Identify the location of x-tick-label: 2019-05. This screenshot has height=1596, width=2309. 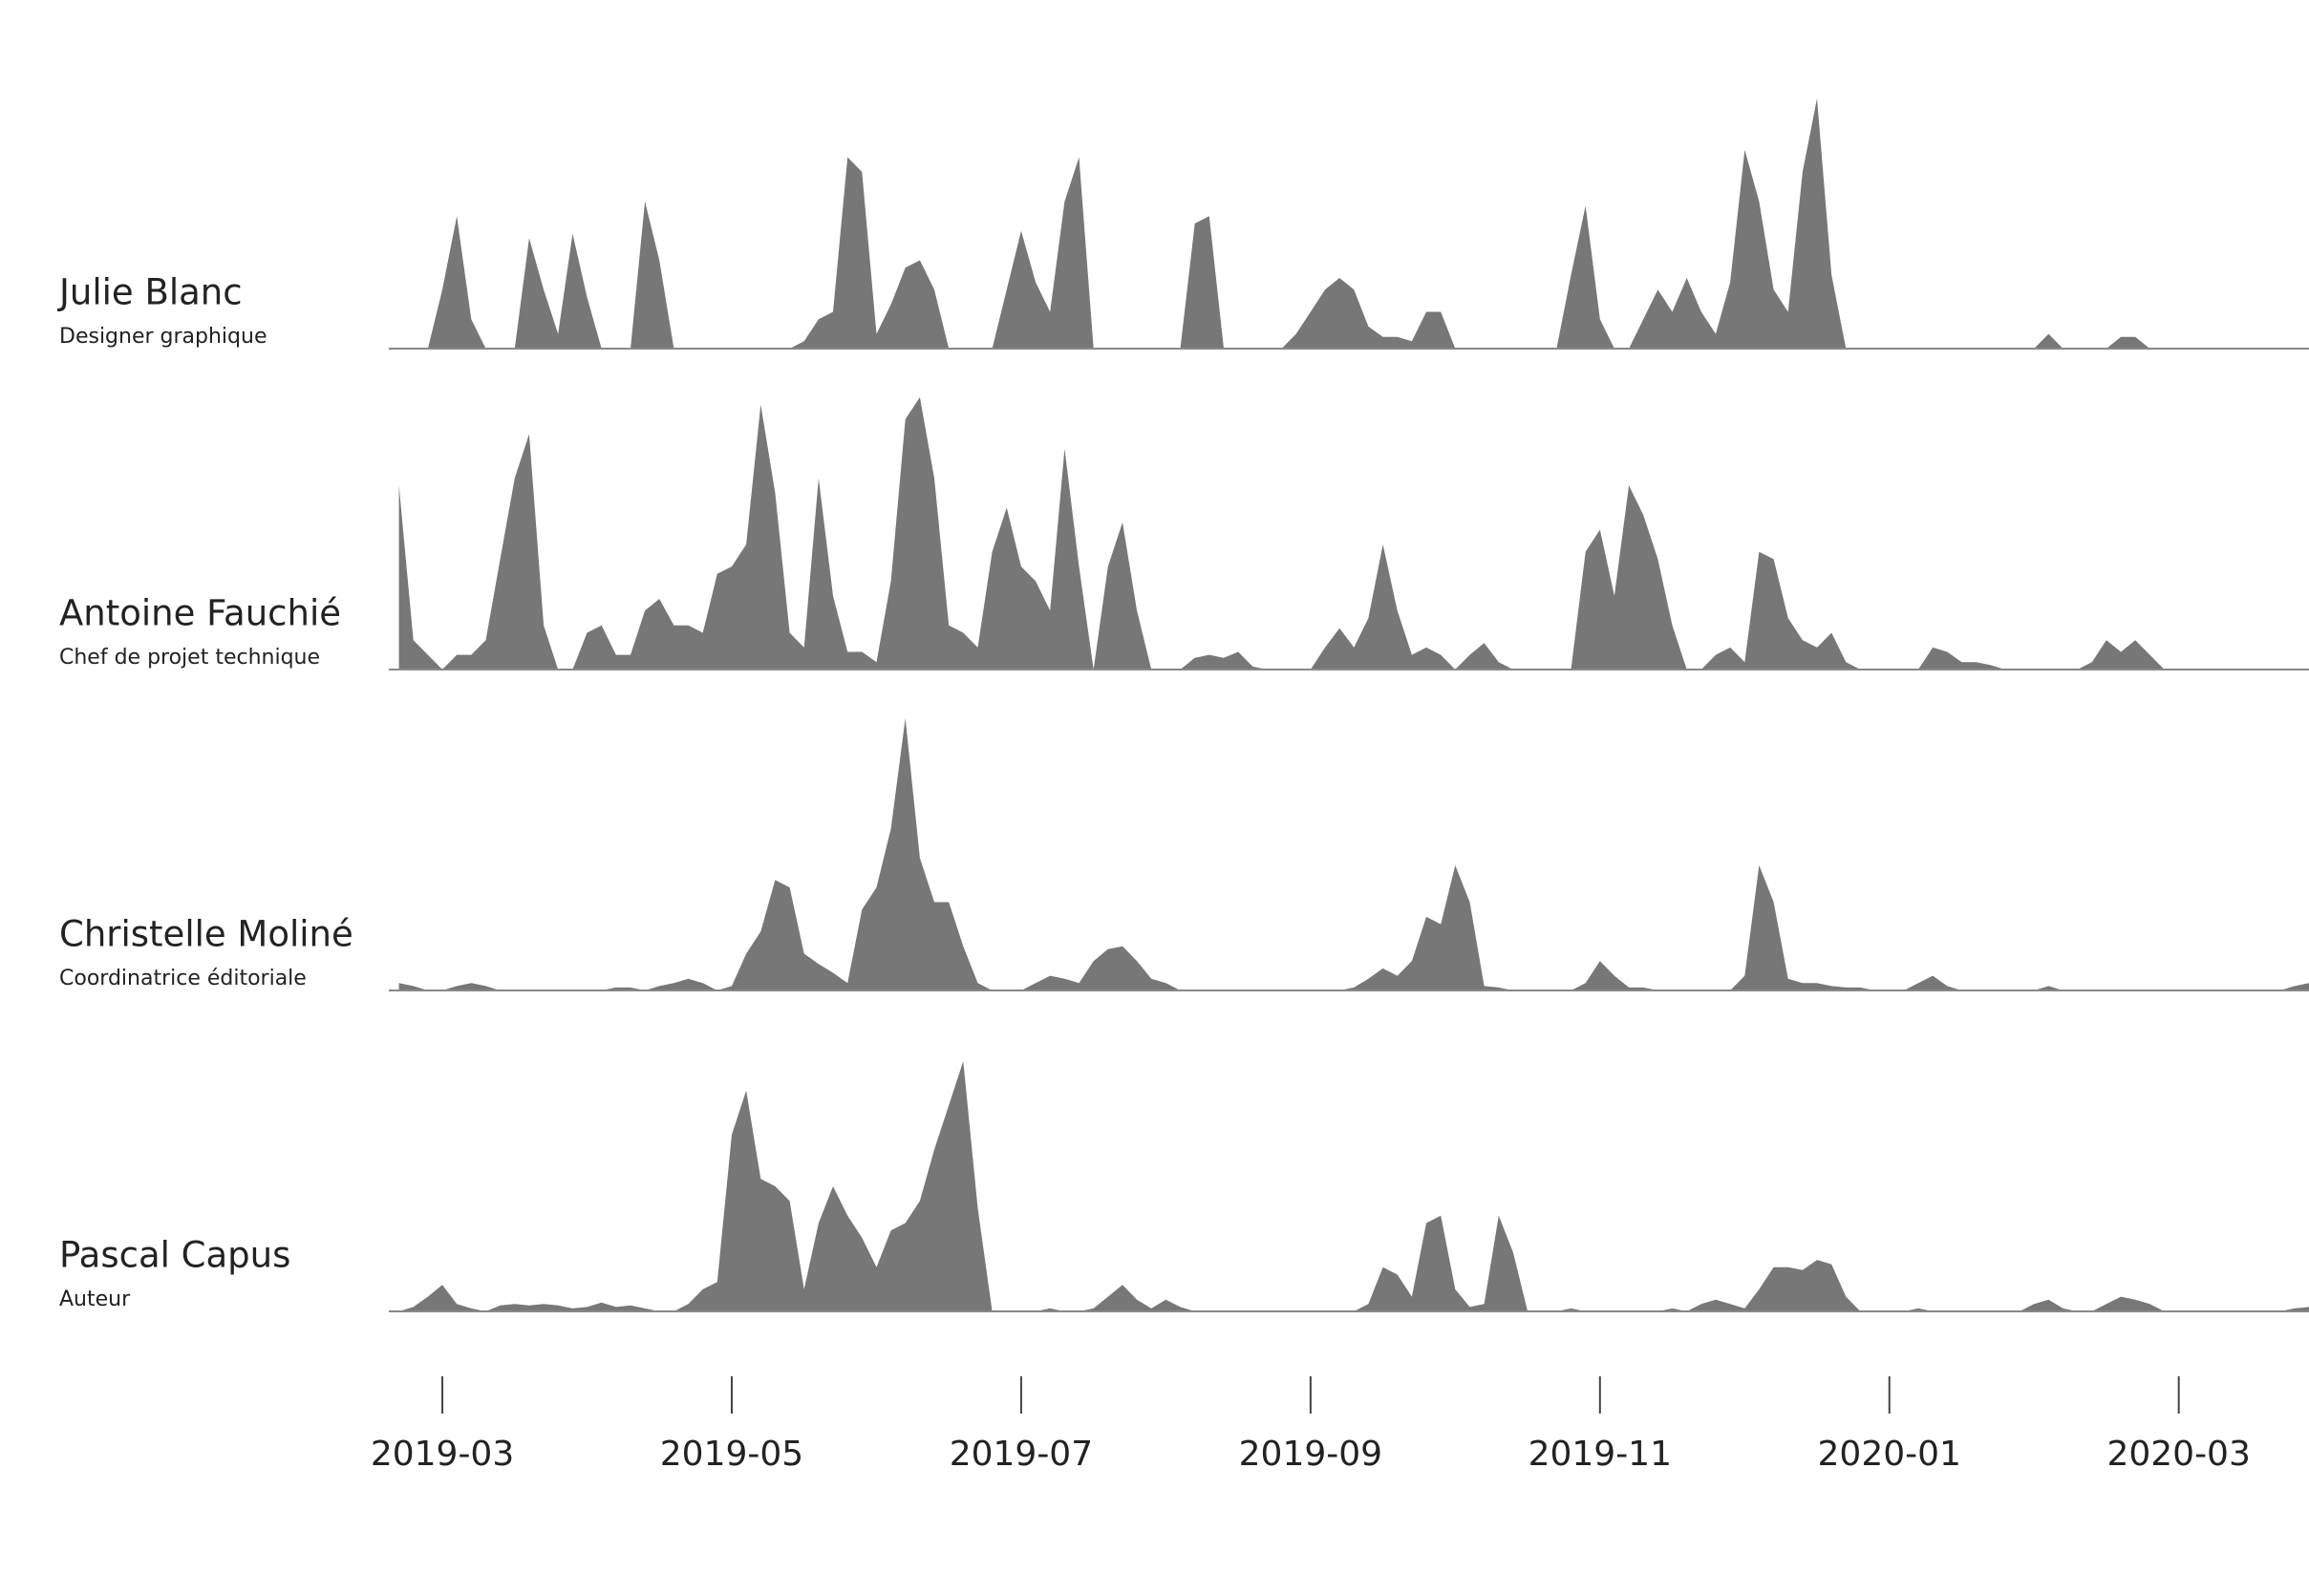
(731, 1454).